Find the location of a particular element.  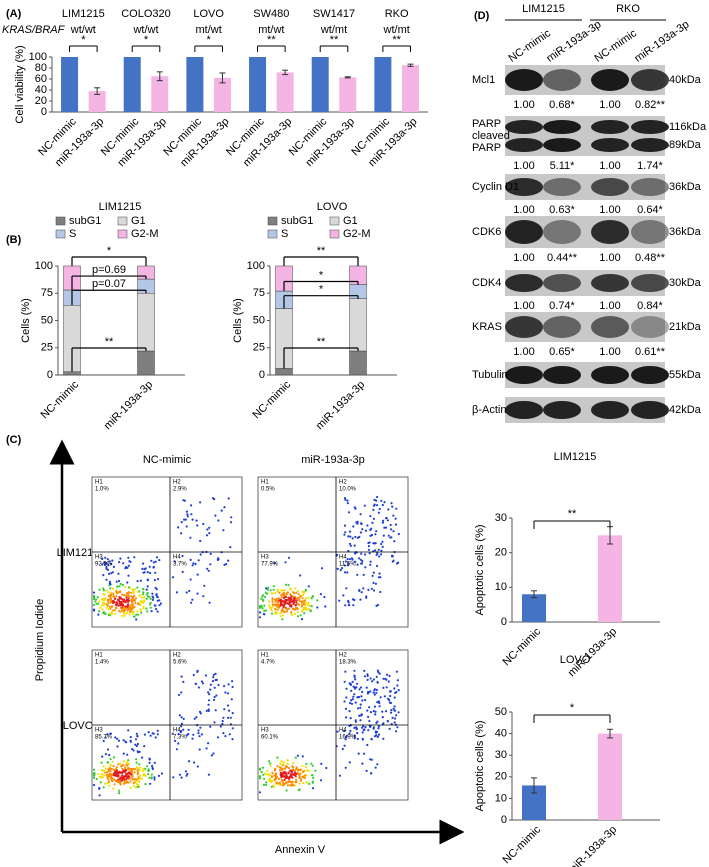

kda-label: 89kDa is located at coordinates (685, 145).